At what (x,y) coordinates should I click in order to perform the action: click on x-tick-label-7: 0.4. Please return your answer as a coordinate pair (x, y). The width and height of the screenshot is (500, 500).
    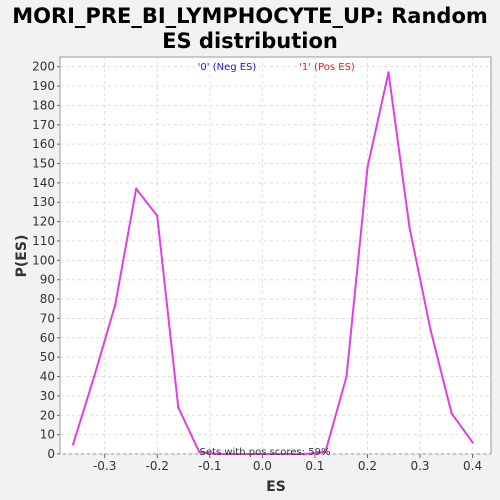
    Looking at the image, I should click on (472, 466).